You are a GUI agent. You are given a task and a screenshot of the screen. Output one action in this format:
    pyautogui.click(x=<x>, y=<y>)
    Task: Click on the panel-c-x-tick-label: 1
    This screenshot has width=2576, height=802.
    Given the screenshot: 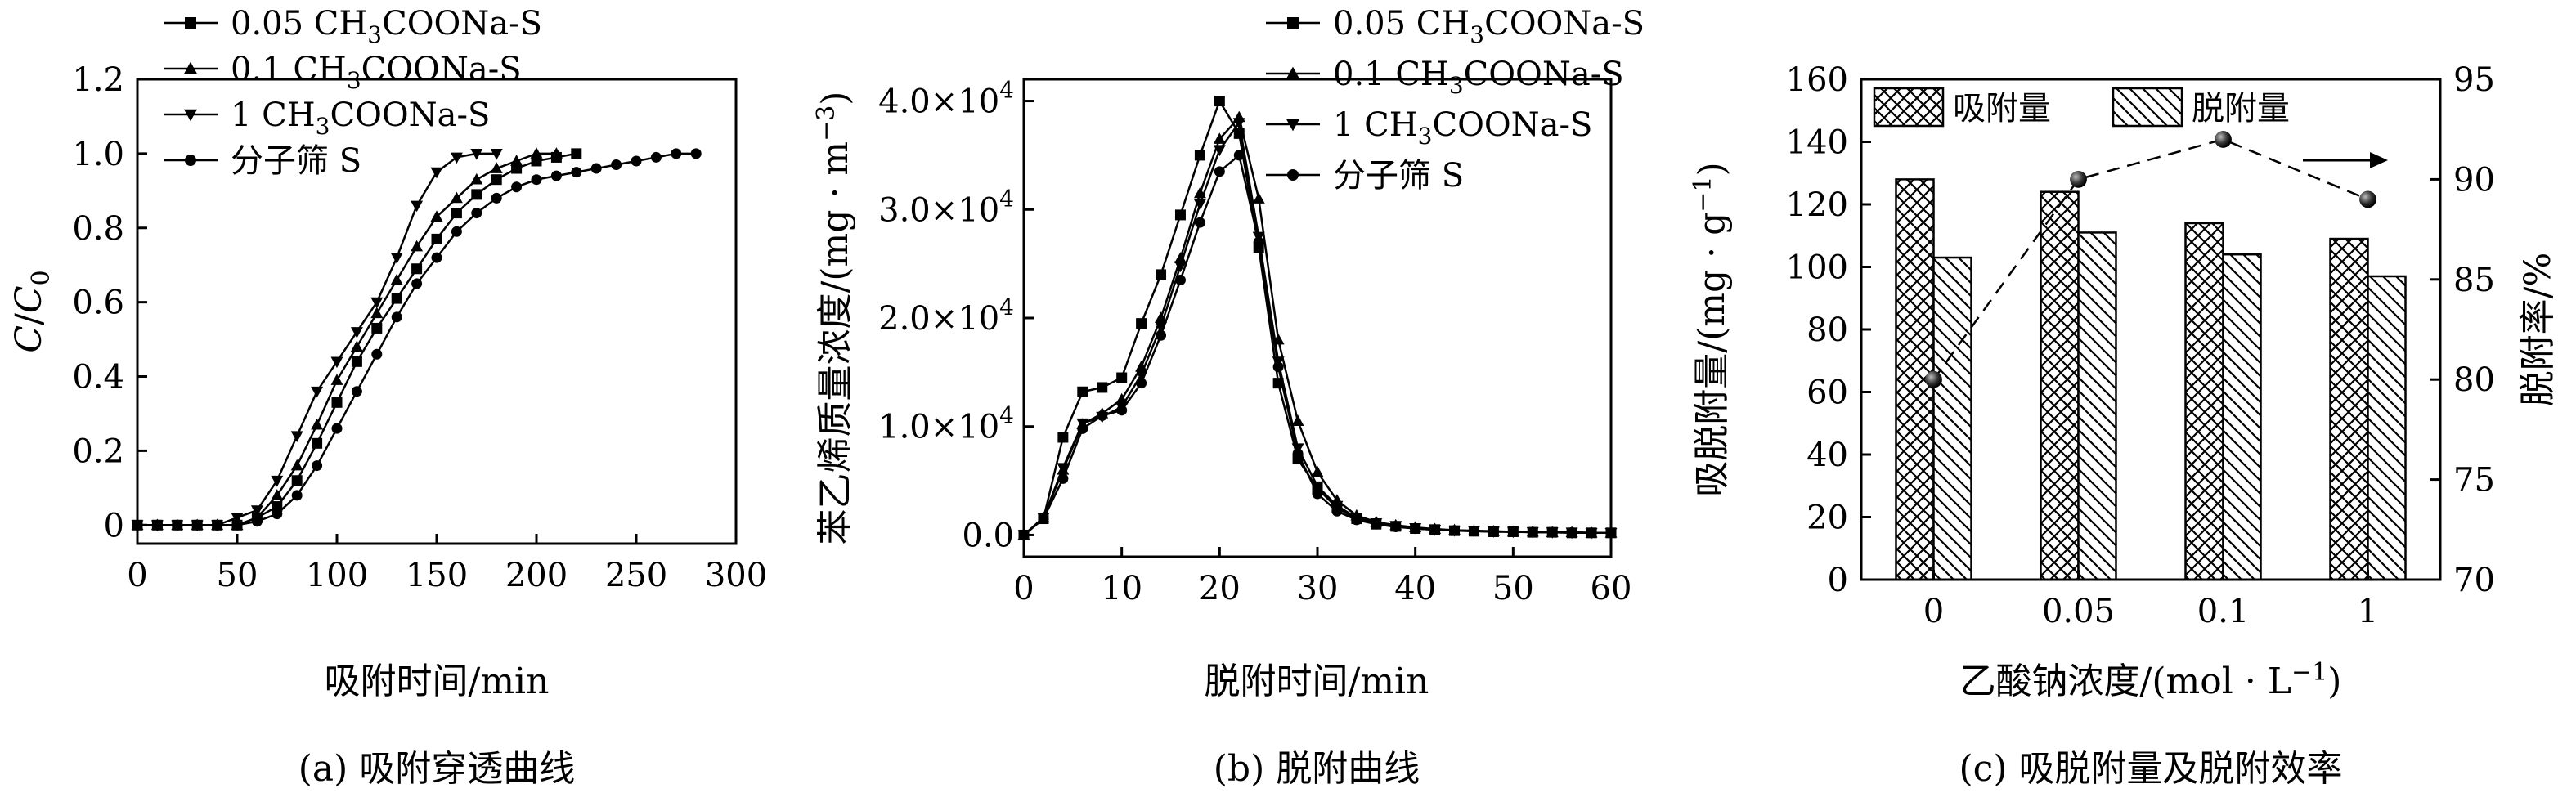 What is the action you would take?
    pyautogui.click(x=2368, y=611)
    